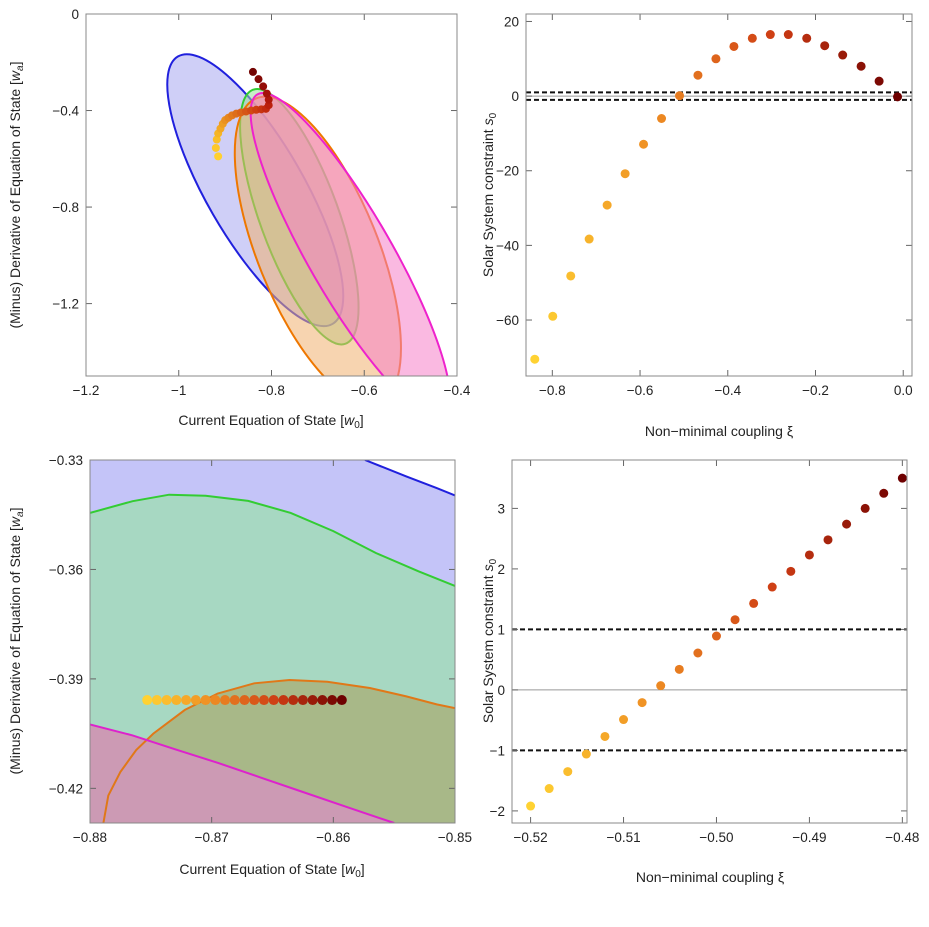 This screenshot has width=929, height=927. Describe the element at coordinates (716, 837) in the screenshot. I see `x-tick-label: −0.50` at that location.